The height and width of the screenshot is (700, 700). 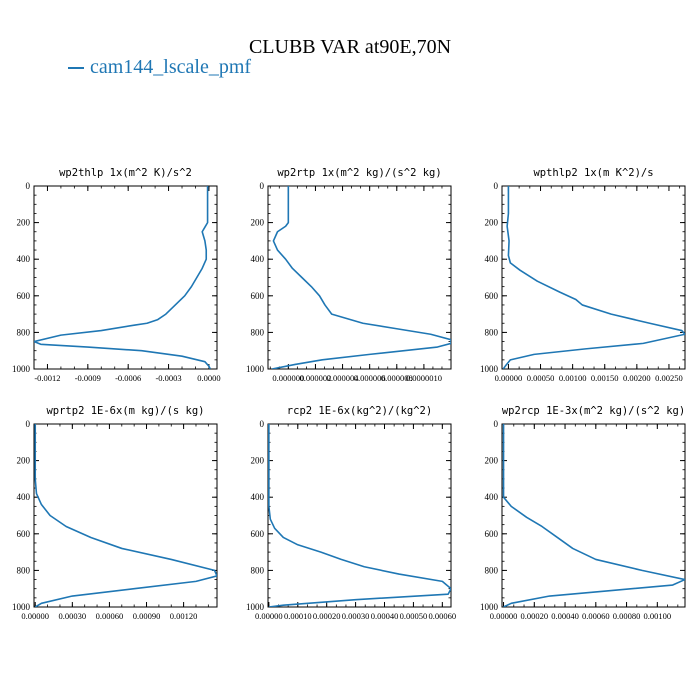 I want to click on legend-label: cam144_lscale_pmf, so click(x=171, y=67).